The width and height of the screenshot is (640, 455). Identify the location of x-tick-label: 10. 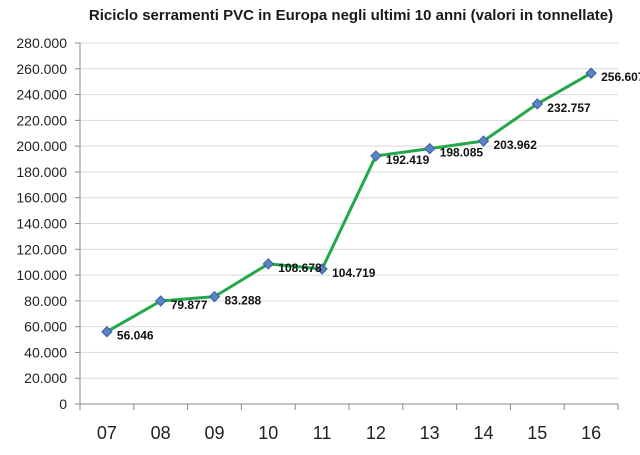
(268, 433).